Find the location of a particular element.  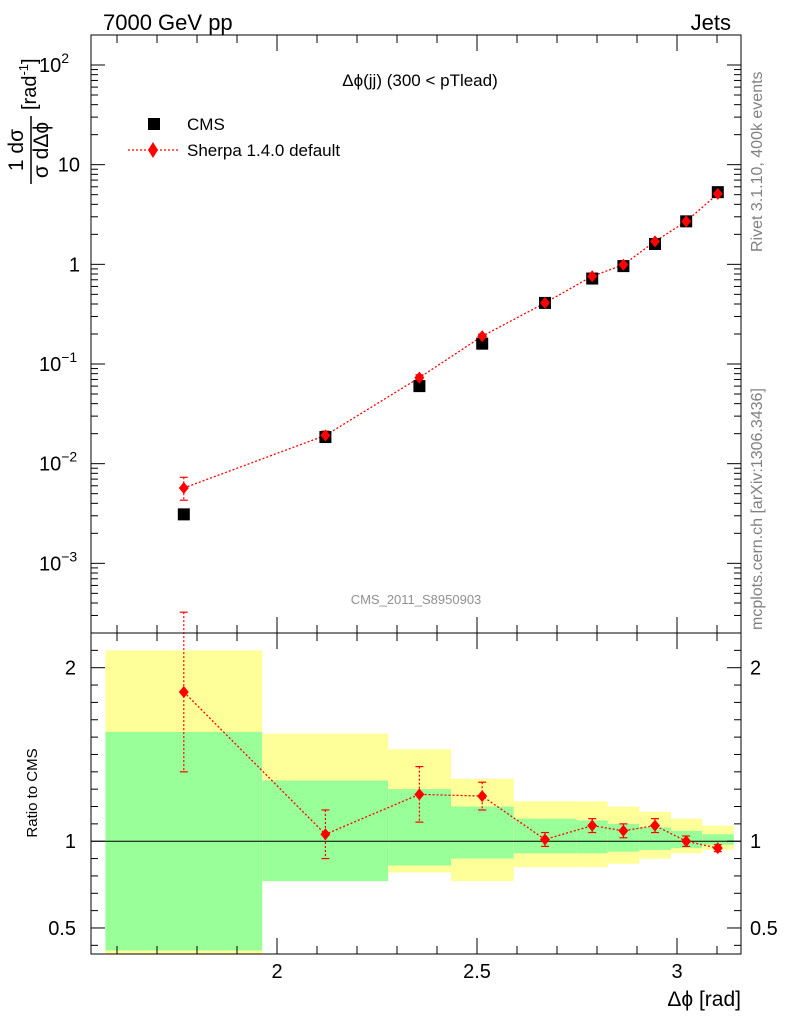

ratio-ytick-label: 1 is located at coordinates (70, 842).